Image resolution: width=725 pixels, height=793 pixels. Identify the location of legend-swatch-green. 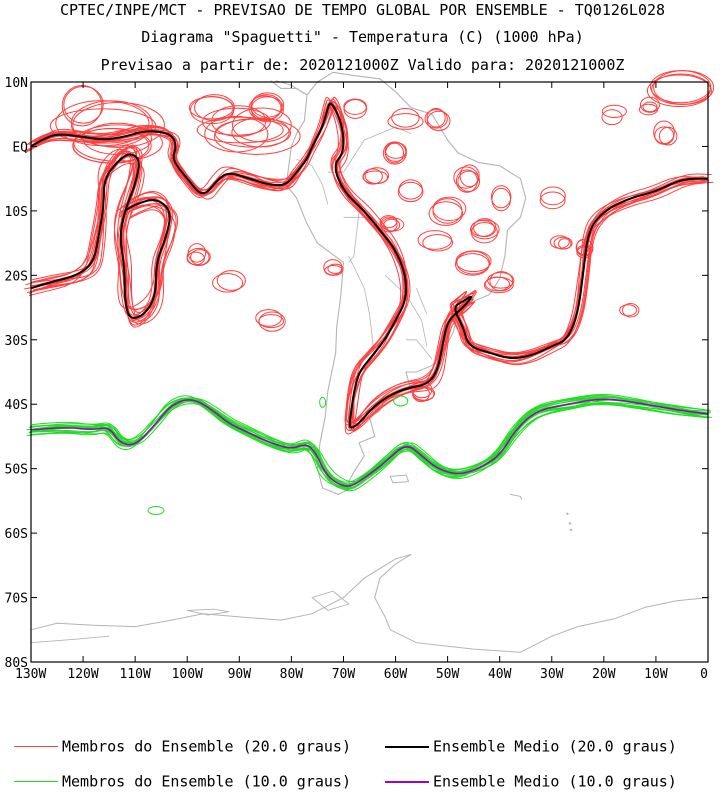
(36, 781).